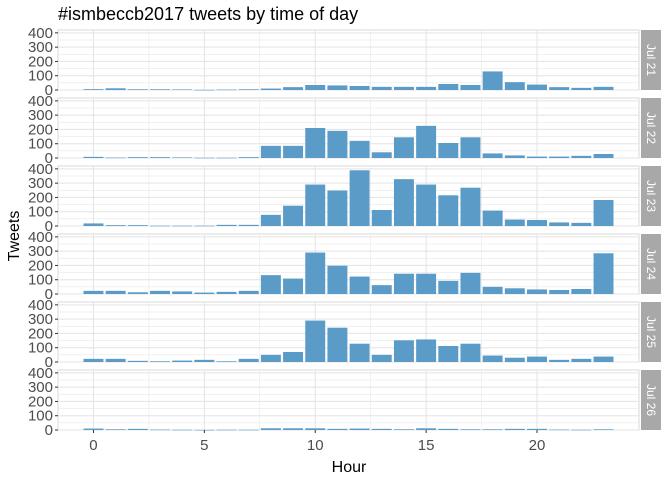 The height and width of the screenshot is (480, 672). What do you see at coordinates (208, 14) in the screenshot?
I see `chart-title: #ismbeccb2017 tweets by time of day` at bounding box center [208, 14].